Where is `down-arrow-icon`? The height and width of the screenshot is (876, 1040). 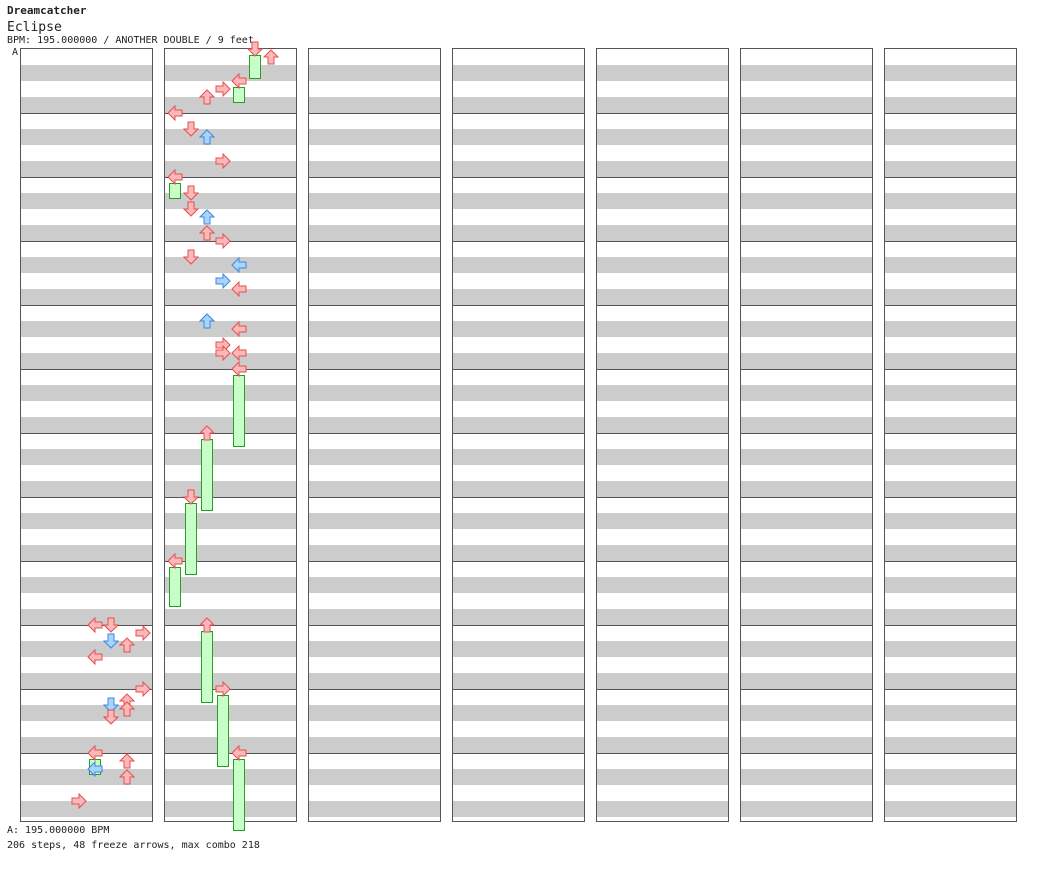
down-arrow-icon is located at coordinates (191, 499).